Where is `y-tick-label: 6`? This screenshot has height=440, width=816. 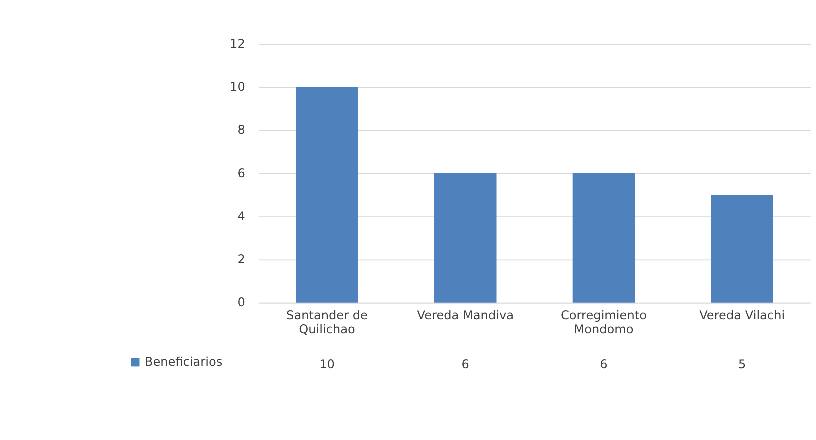 y-tick-label: 6 is located at coordinates (242, 173).